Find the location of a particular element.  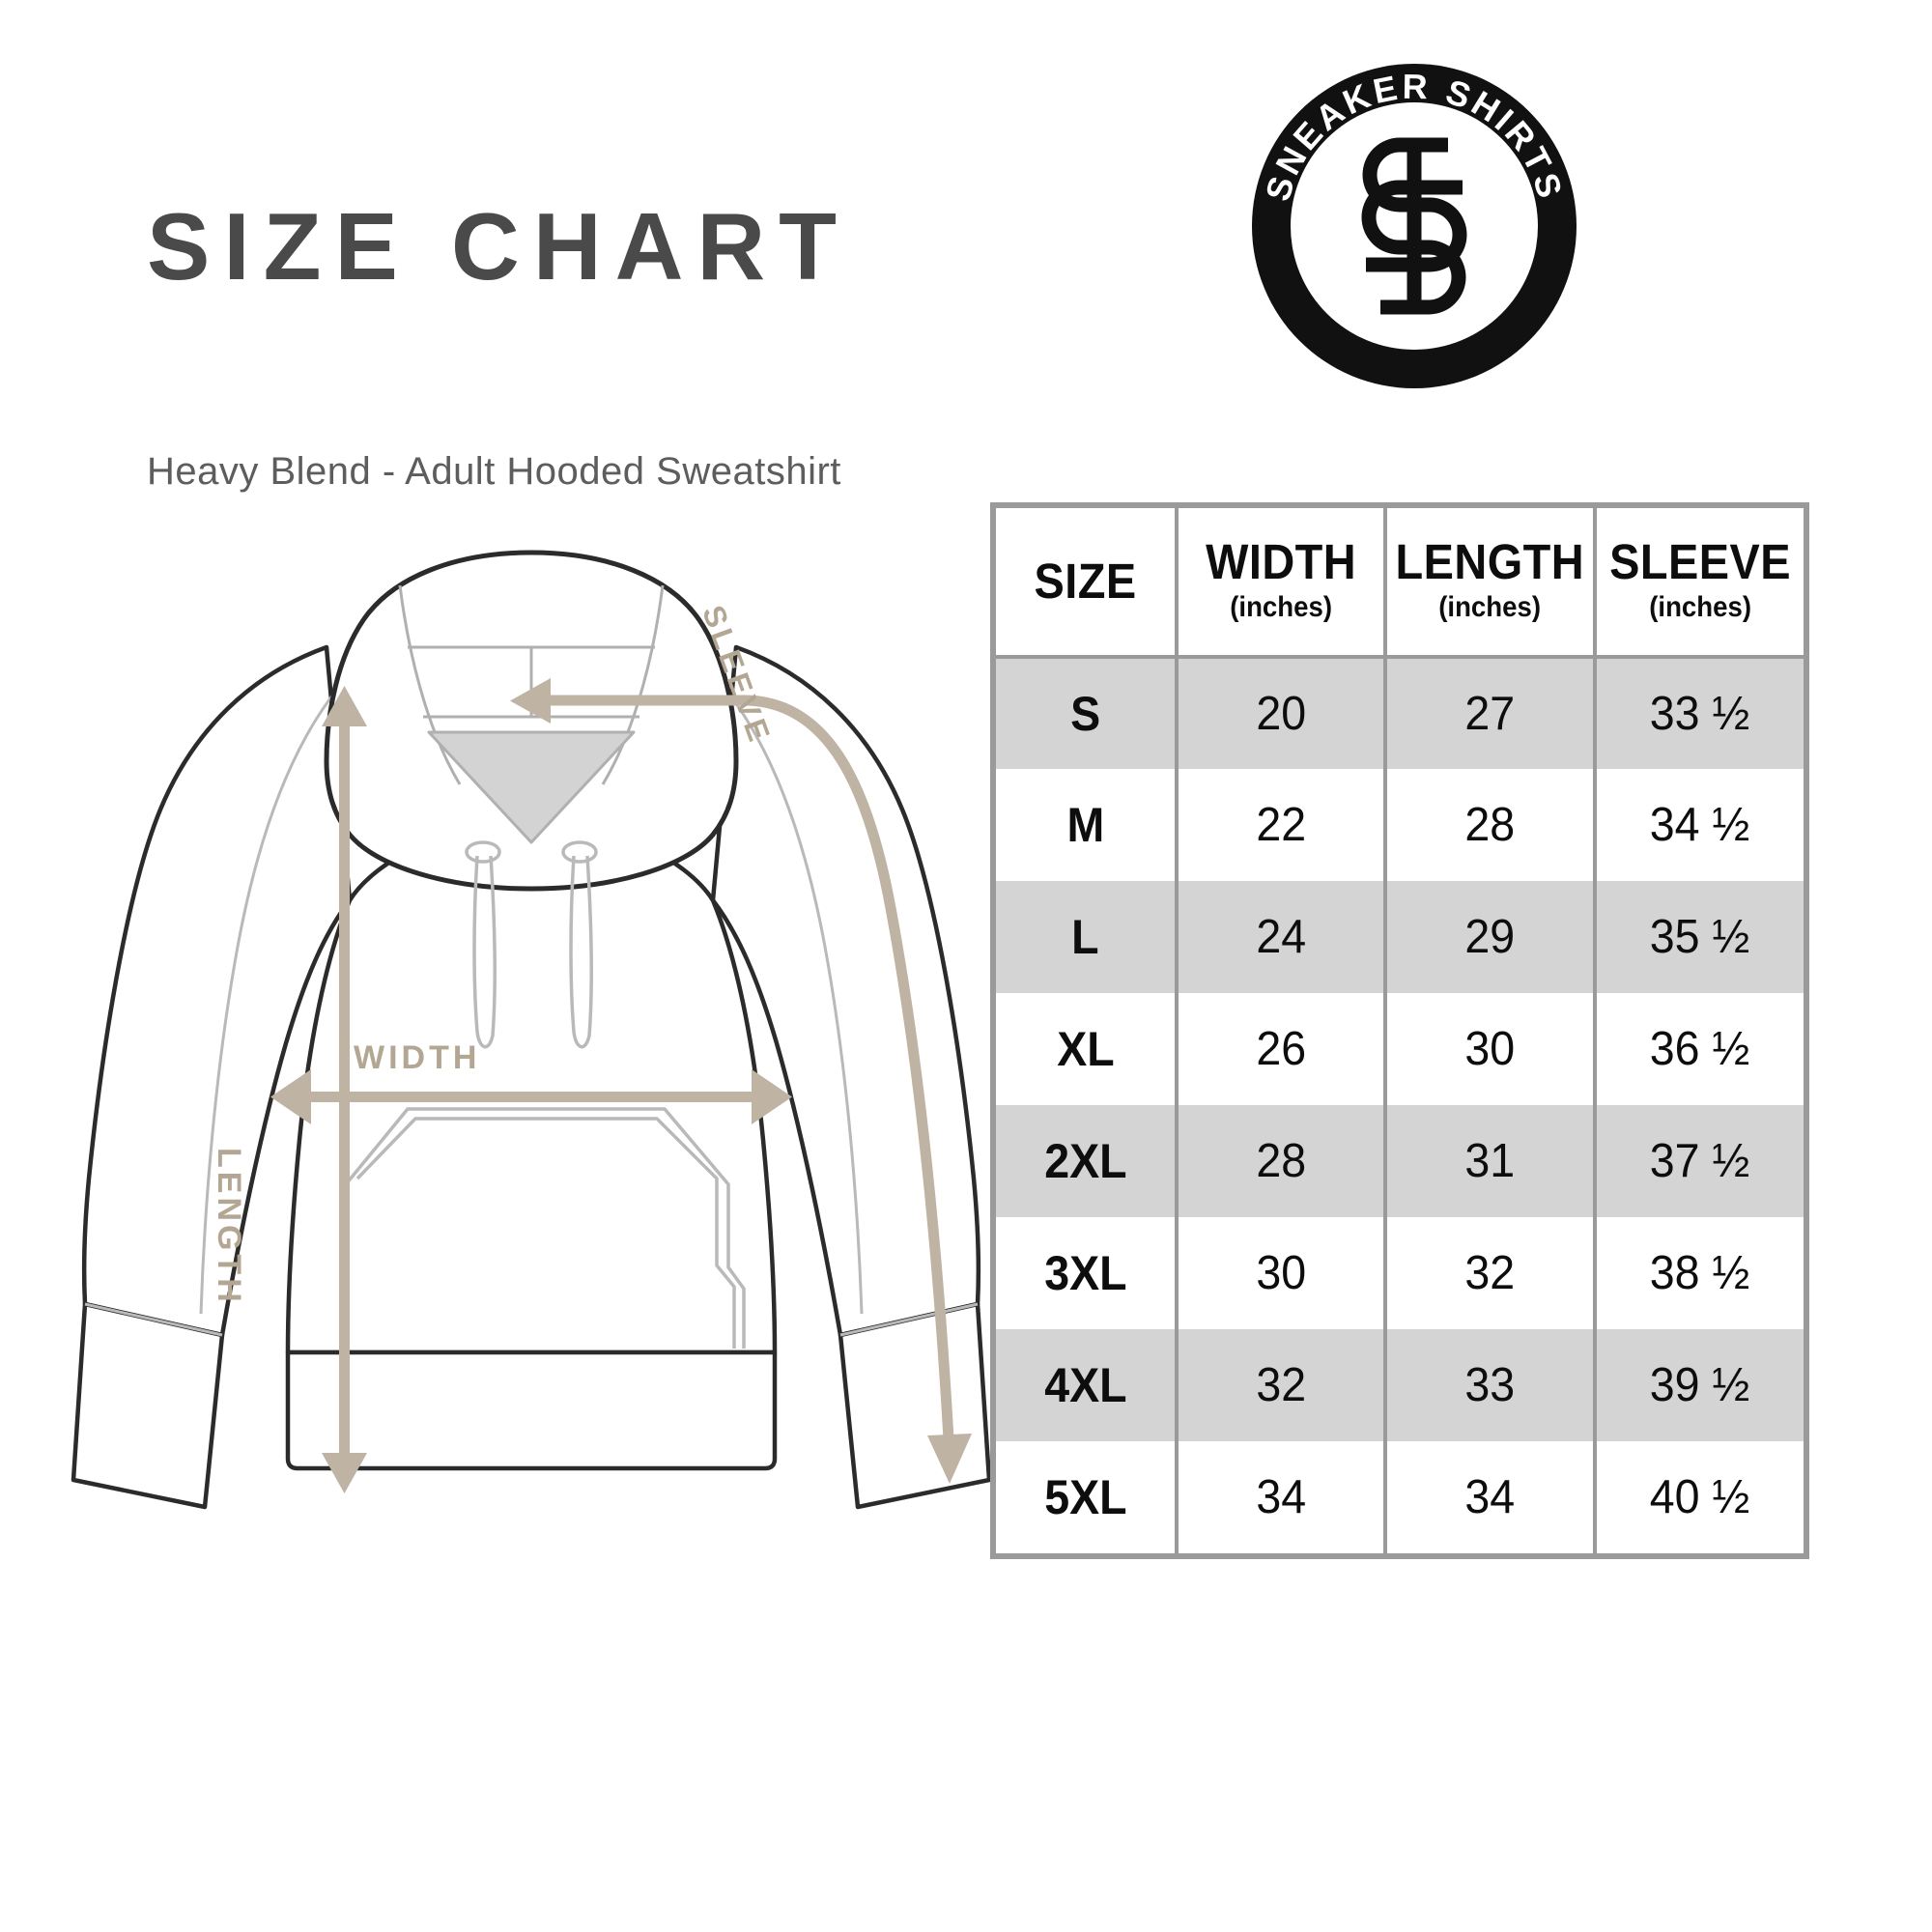

row-width-cell: 20 is located at coordinates (1282, 713).